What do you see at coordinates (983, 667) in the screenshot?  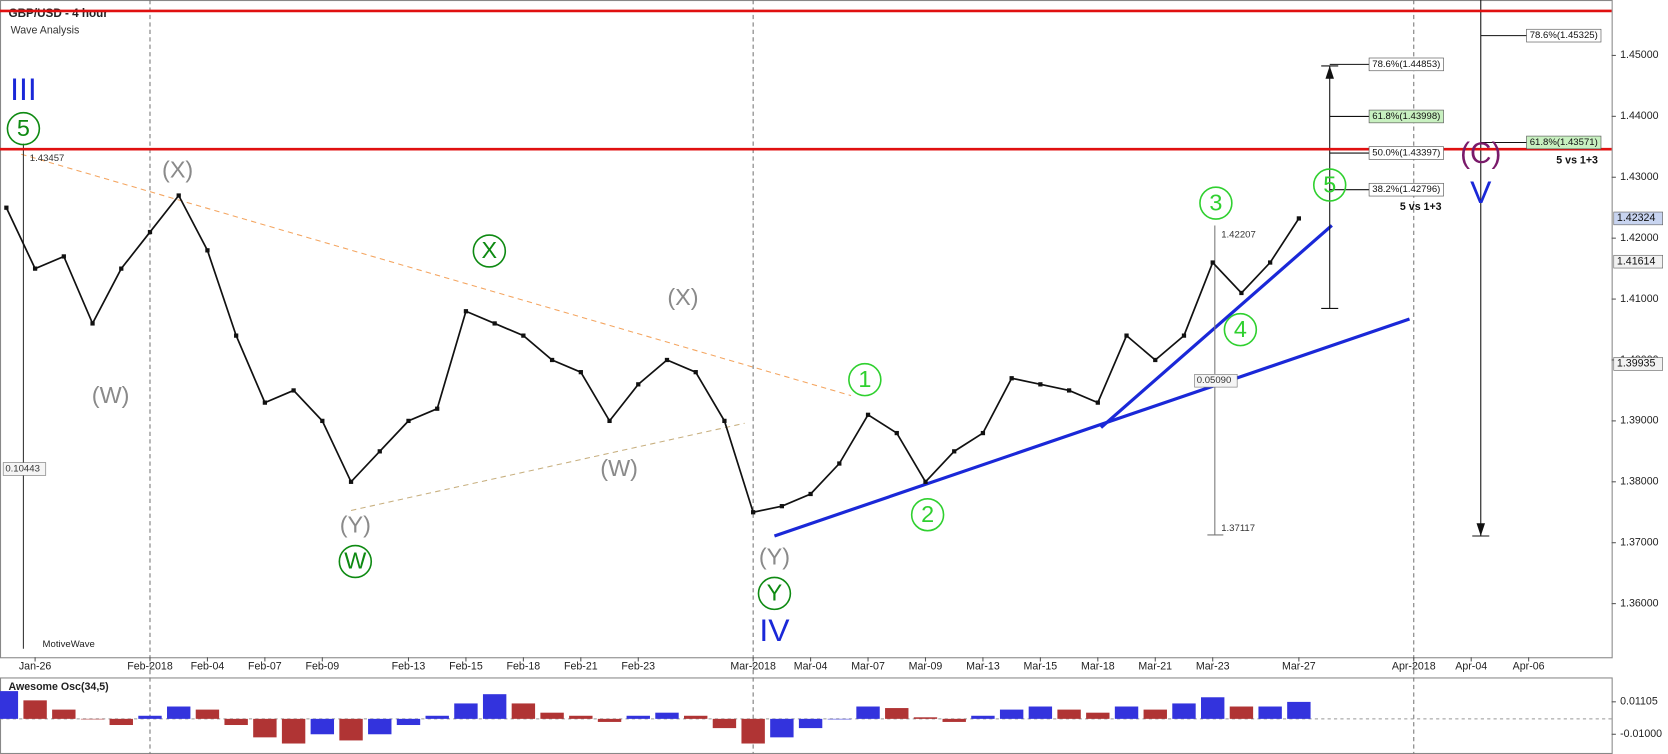 I see `x-tick-label: Mar-13` at bounding box center [983, 667].